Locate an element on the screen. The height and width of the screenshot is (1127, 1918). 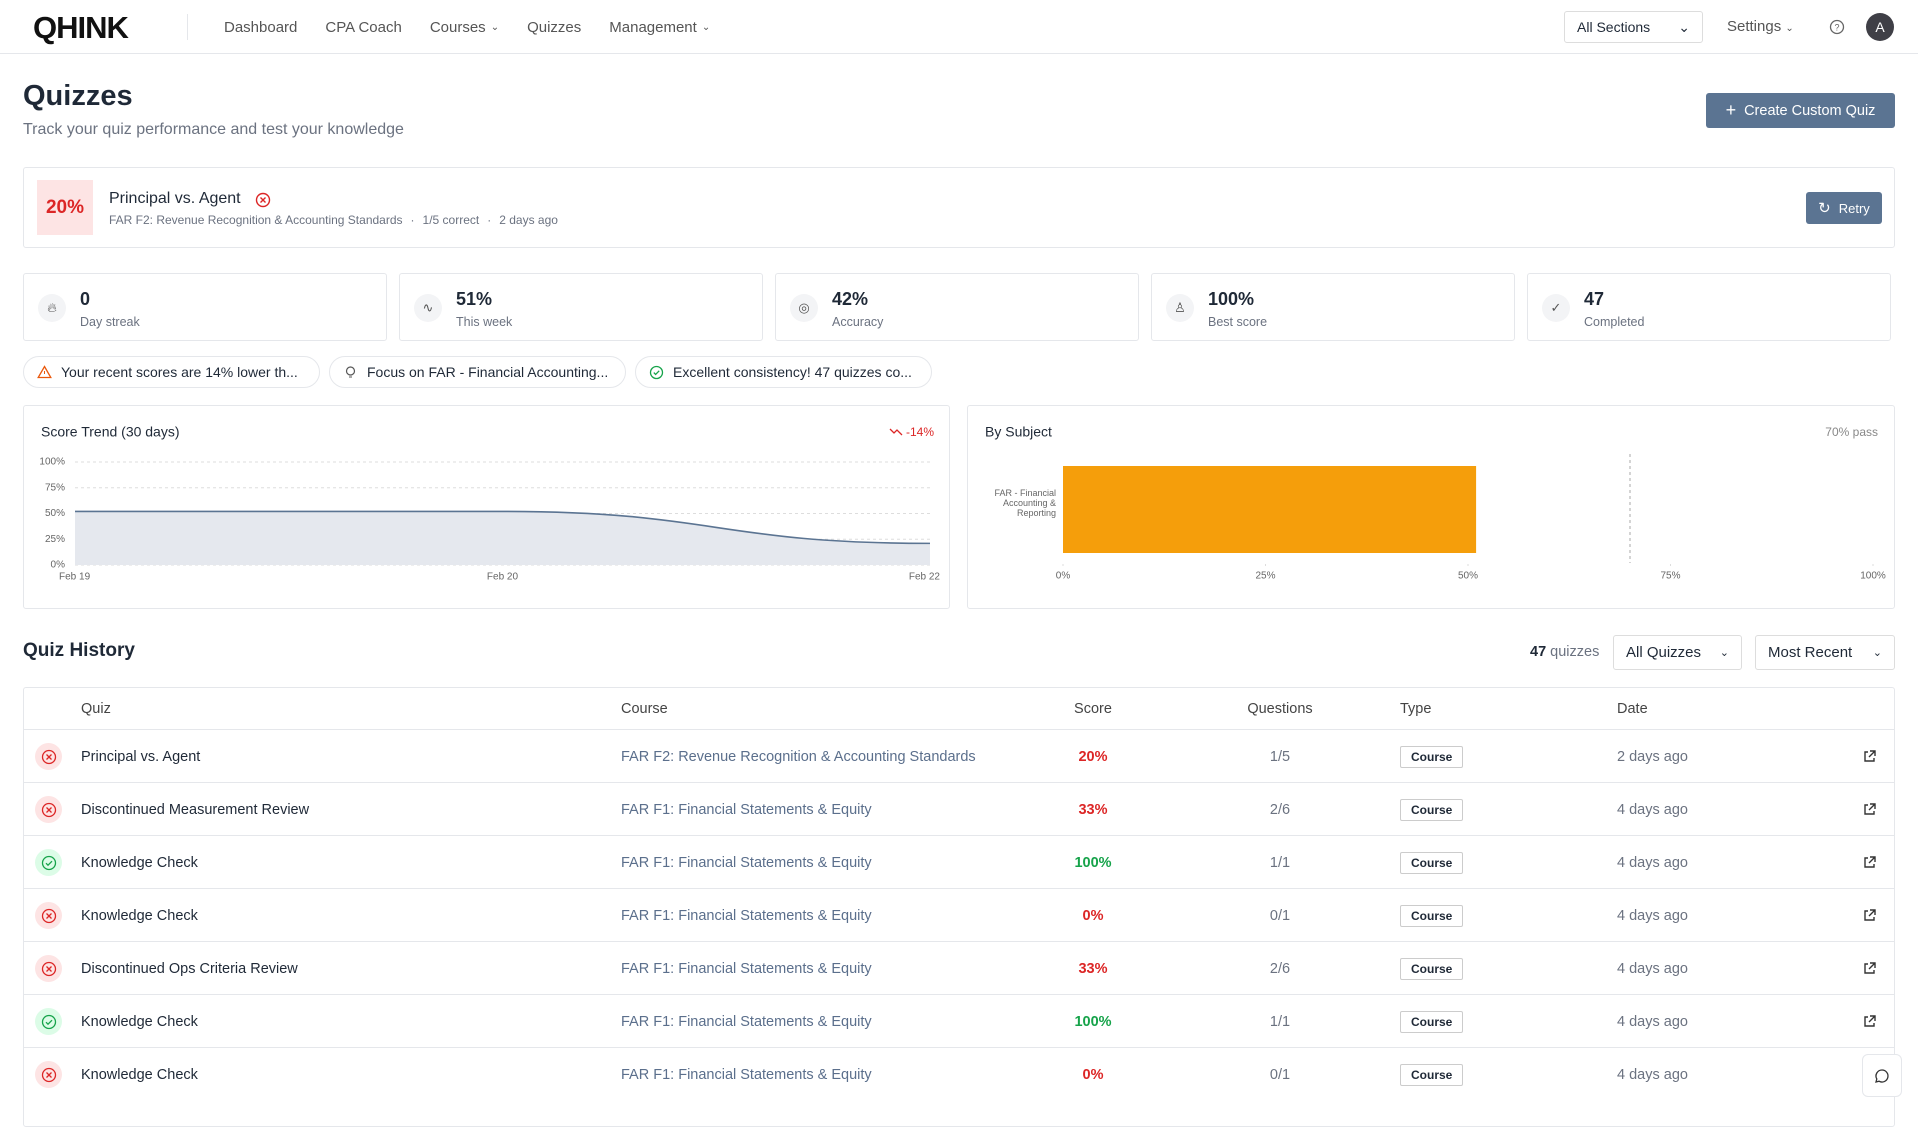
sort-select: Most Recent ⌄ is located at coordinates (1825, 652).